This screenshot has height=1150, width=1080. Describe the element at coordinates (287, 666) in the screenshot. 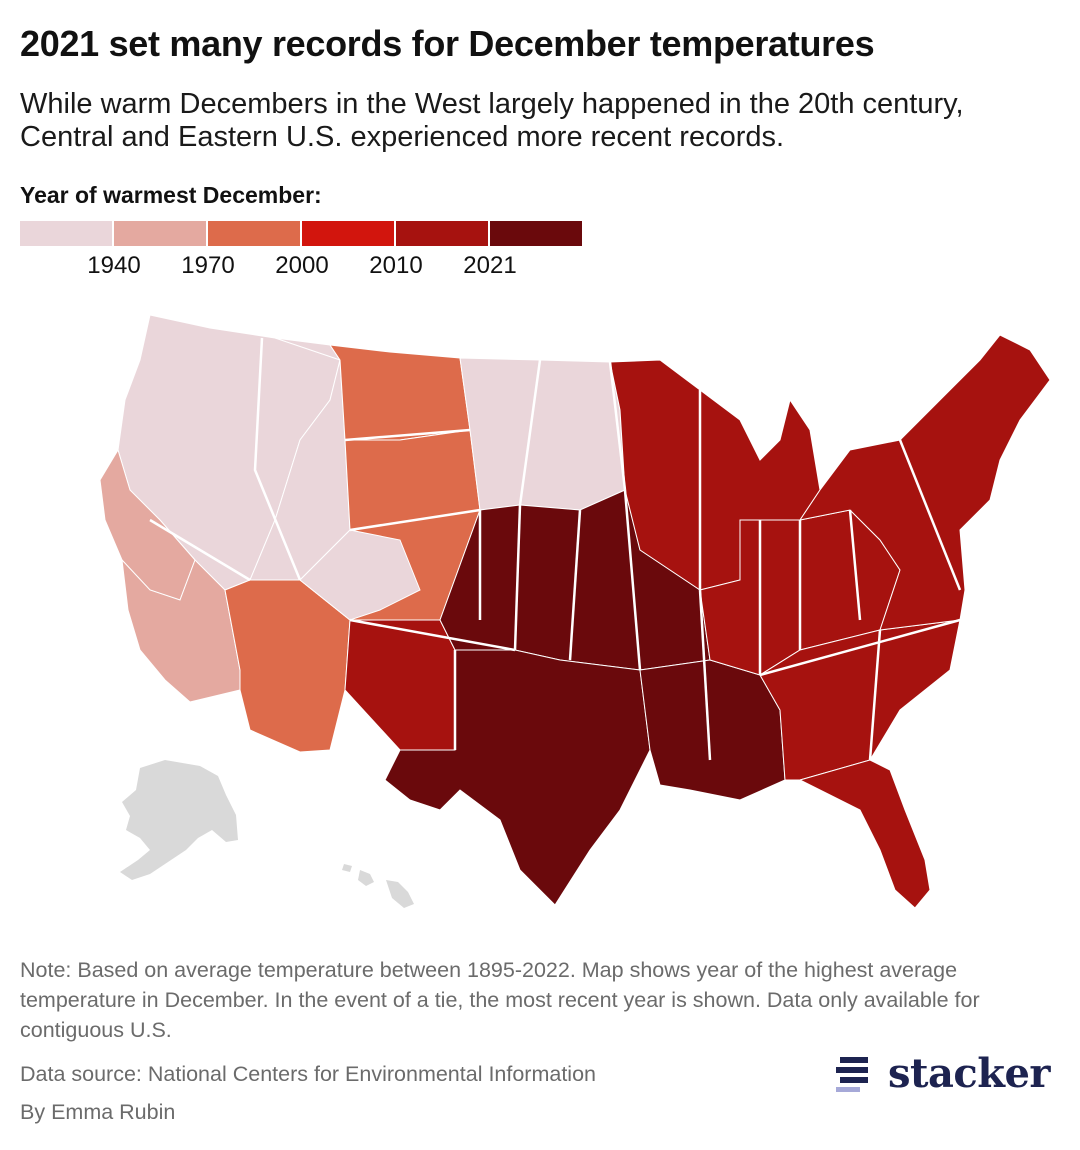

I see `region-arizona` at that location.